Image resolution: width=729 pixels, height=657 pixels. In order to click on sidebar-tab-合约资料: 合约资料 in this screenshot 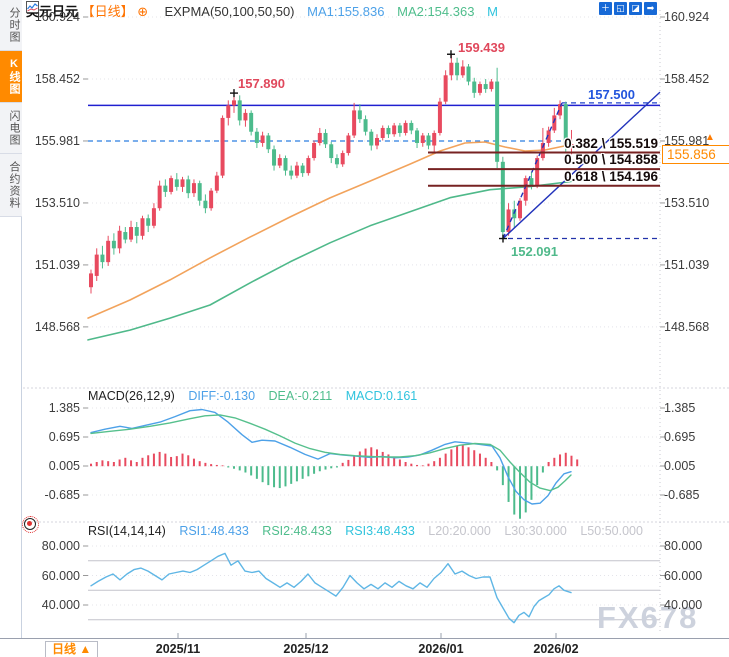, I will do `click(11, 185)`.